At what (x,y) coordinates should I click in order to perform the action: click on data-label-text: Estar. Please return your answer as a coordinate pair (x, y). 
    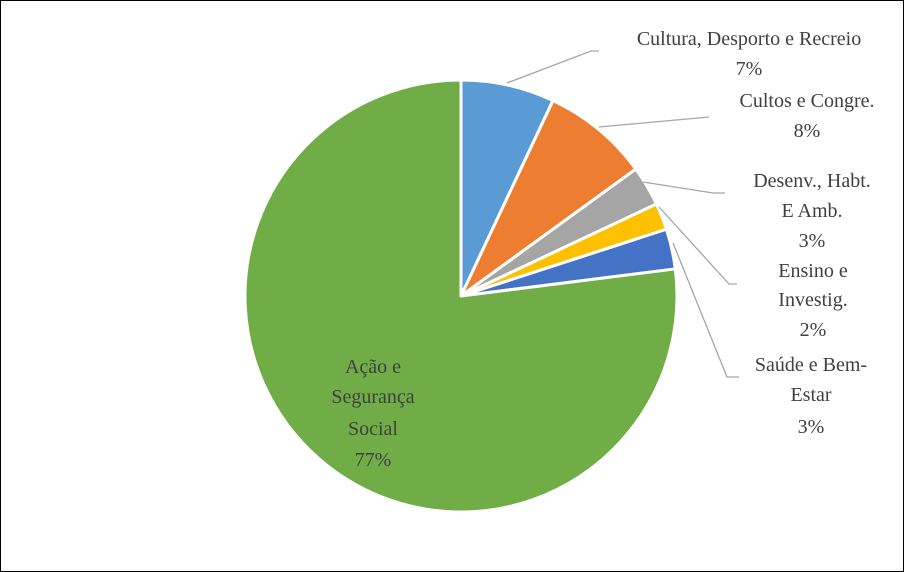
    Looking at the image, I should click on (810, 395).